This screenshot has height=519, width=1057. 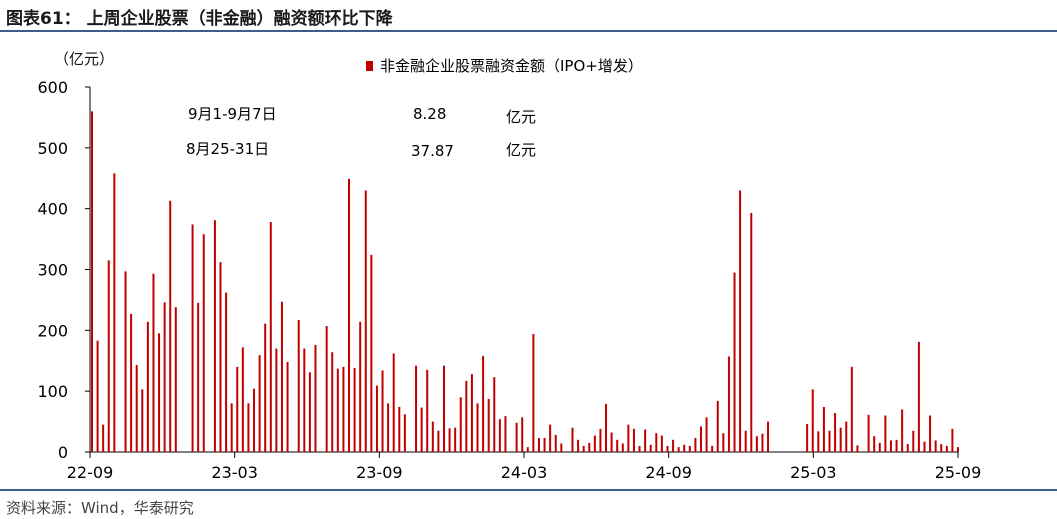 I want to click on x-tick-label: 22-09, so click(x=90, y=472).